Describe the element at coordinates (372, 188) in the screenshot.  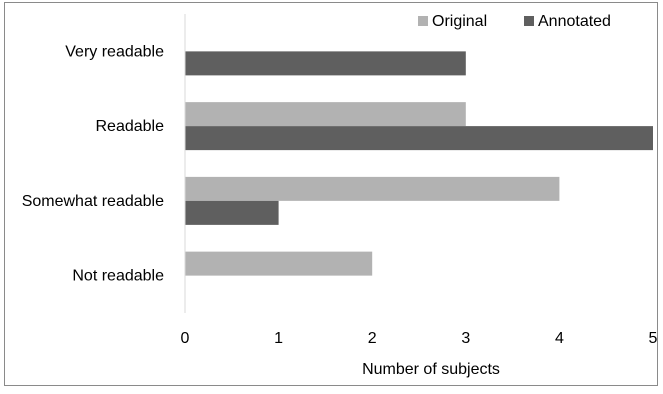
I see `bar-original-somewhat-readable` at that location.